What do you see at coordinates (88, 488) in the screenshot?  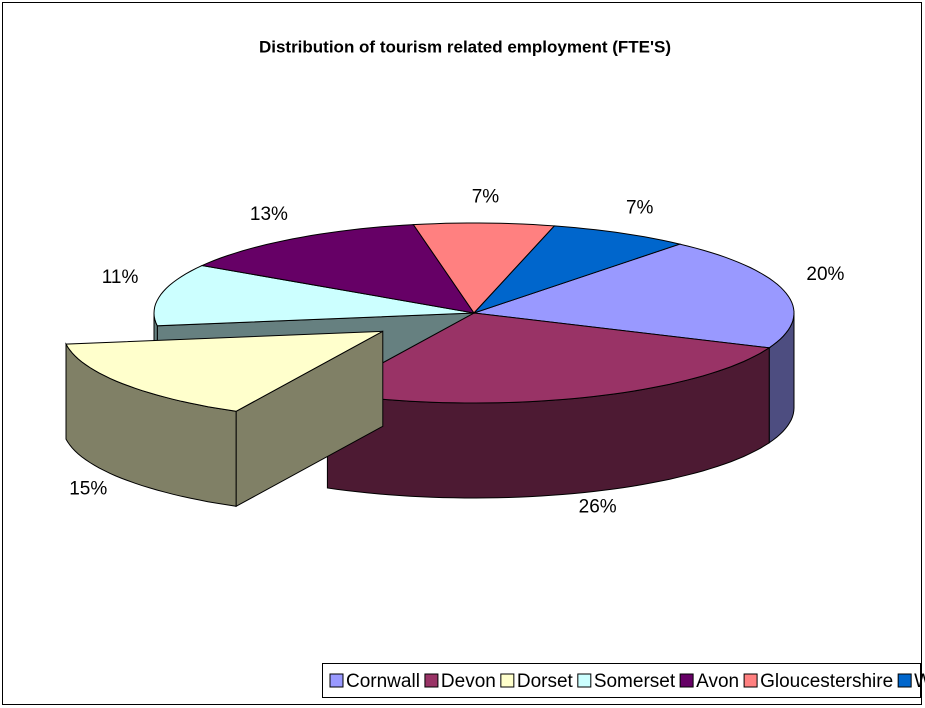 I see `data-label: 15%` at bounding box center [88, 488].